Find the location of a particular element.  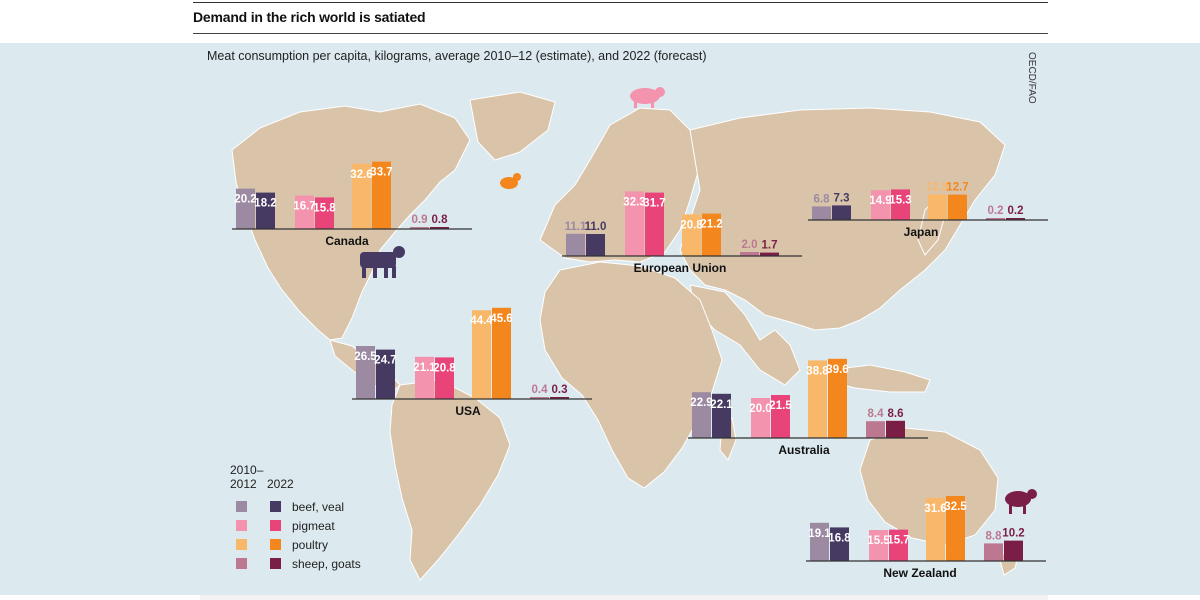

bar-value-label: 14.9 is located at coordinates (880, 201).